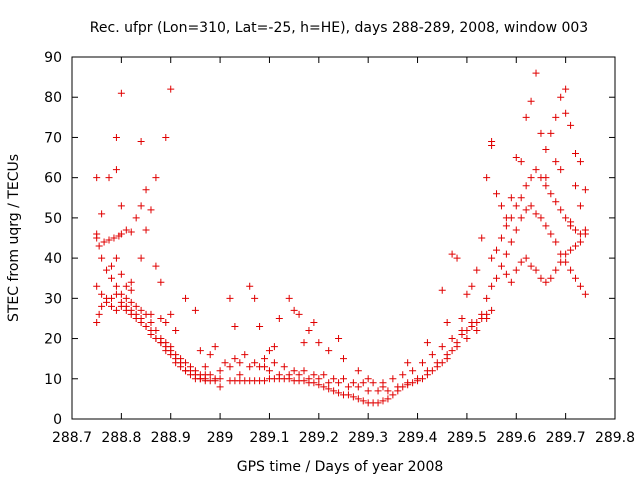 This screenshot has width=640, height=480. I want to click on y-tick-label: 10, so click(53, 380).